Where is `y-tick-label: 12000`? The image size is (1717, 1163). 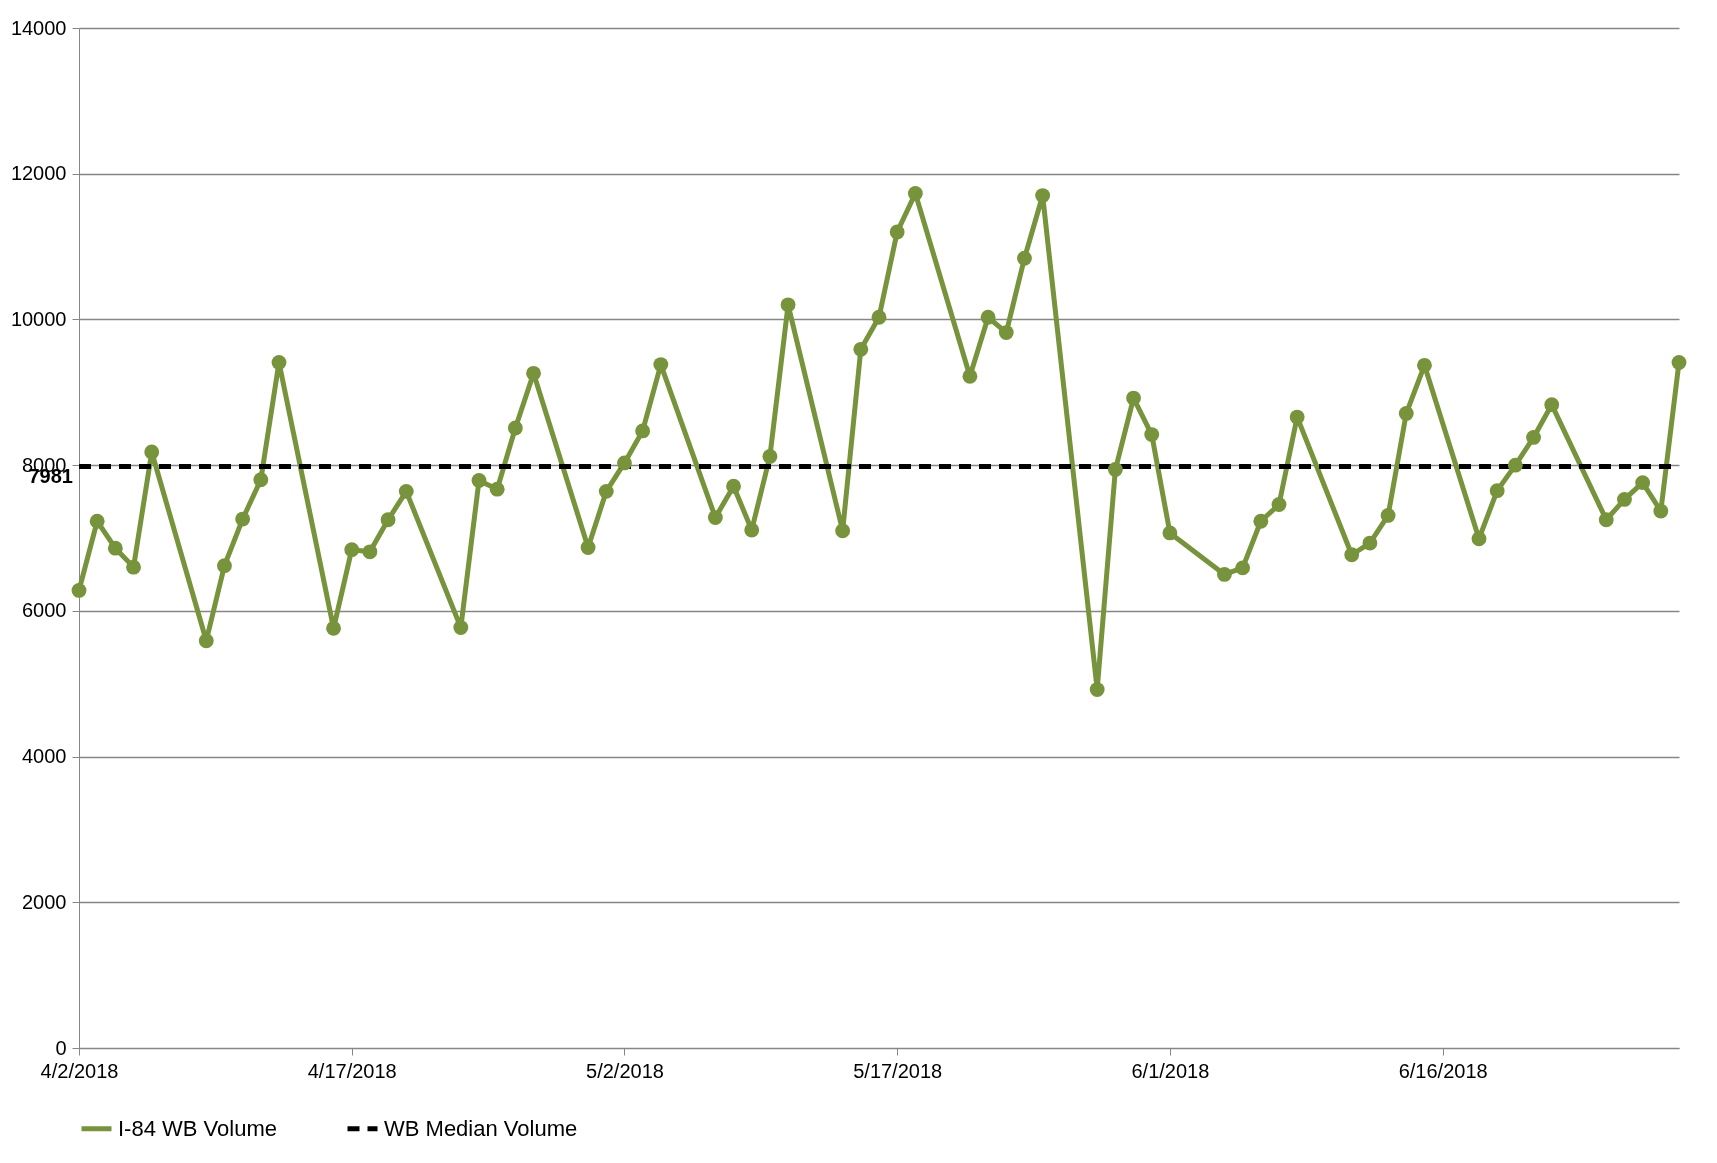 y-tick-label: 12000 is located at coordinates (38, 173).